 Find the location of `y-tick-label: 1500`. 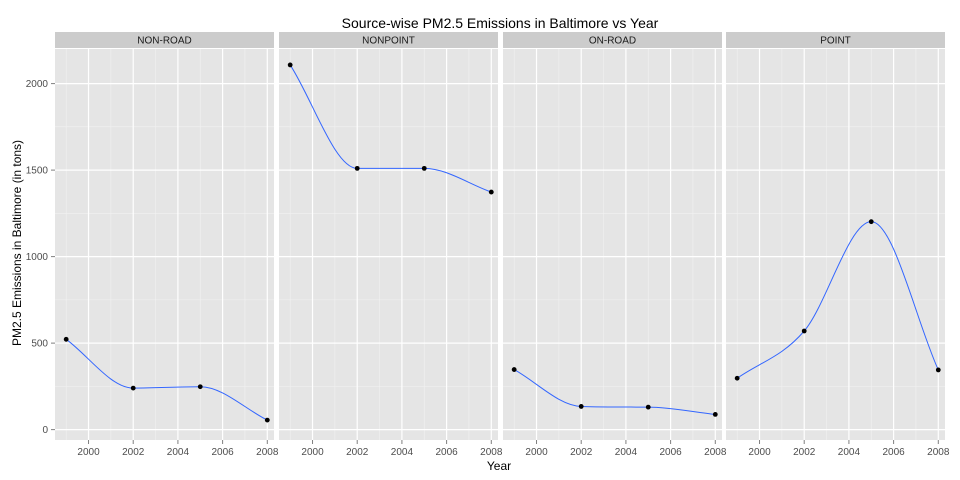

y-tick-label: 1500 is located at coordinates (37, 171).